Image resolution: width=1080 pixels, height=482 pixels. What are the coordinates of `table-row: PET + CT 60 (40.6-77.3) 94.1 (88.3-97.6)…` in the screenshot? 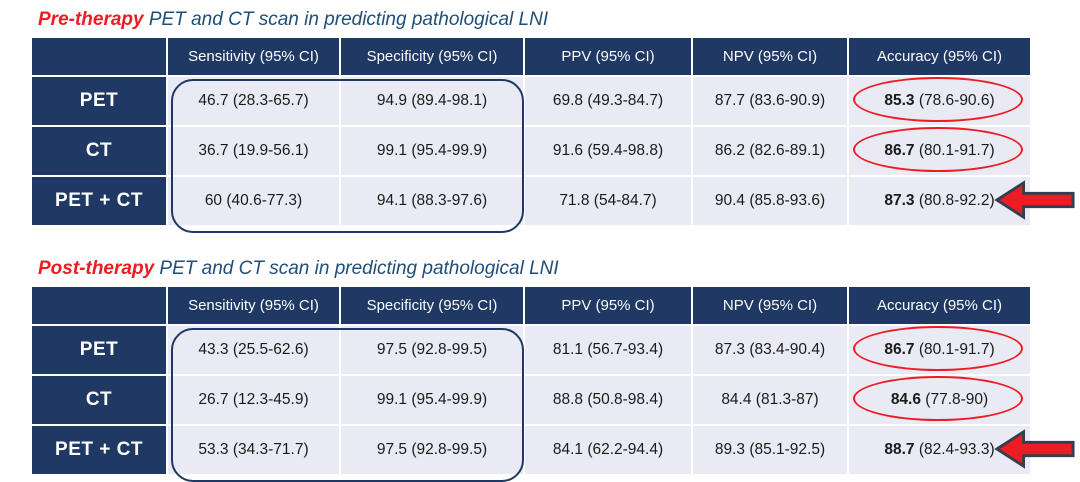 It's located at (553, 201).